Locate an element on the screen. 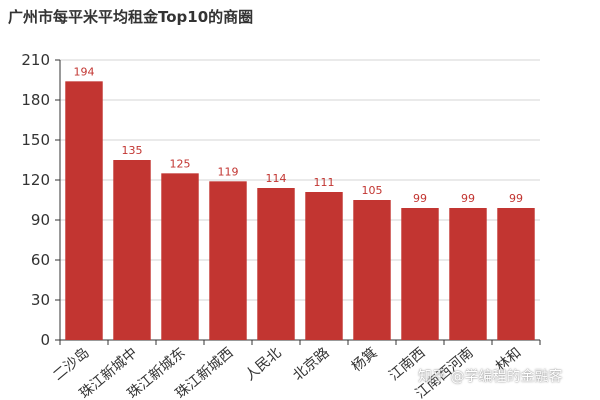 The width and height of the screenshot is (600, 400). bar-value-label: 111 is located at coordinates (324, 182).